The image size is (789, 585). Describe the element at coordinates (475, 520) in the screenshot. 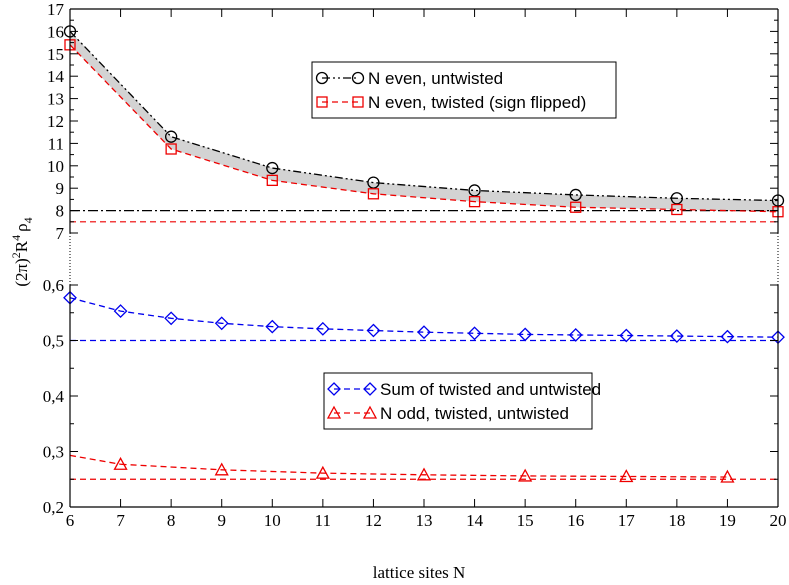

I see `x-tick-label: 14` at that location.